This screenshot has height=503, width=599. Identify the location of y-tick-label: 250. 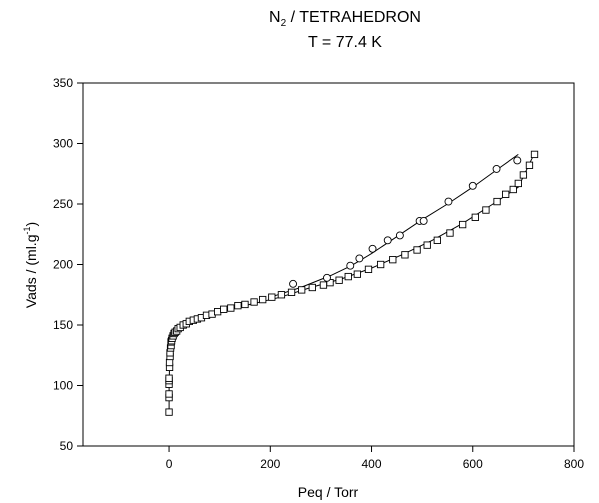
(63, 204).